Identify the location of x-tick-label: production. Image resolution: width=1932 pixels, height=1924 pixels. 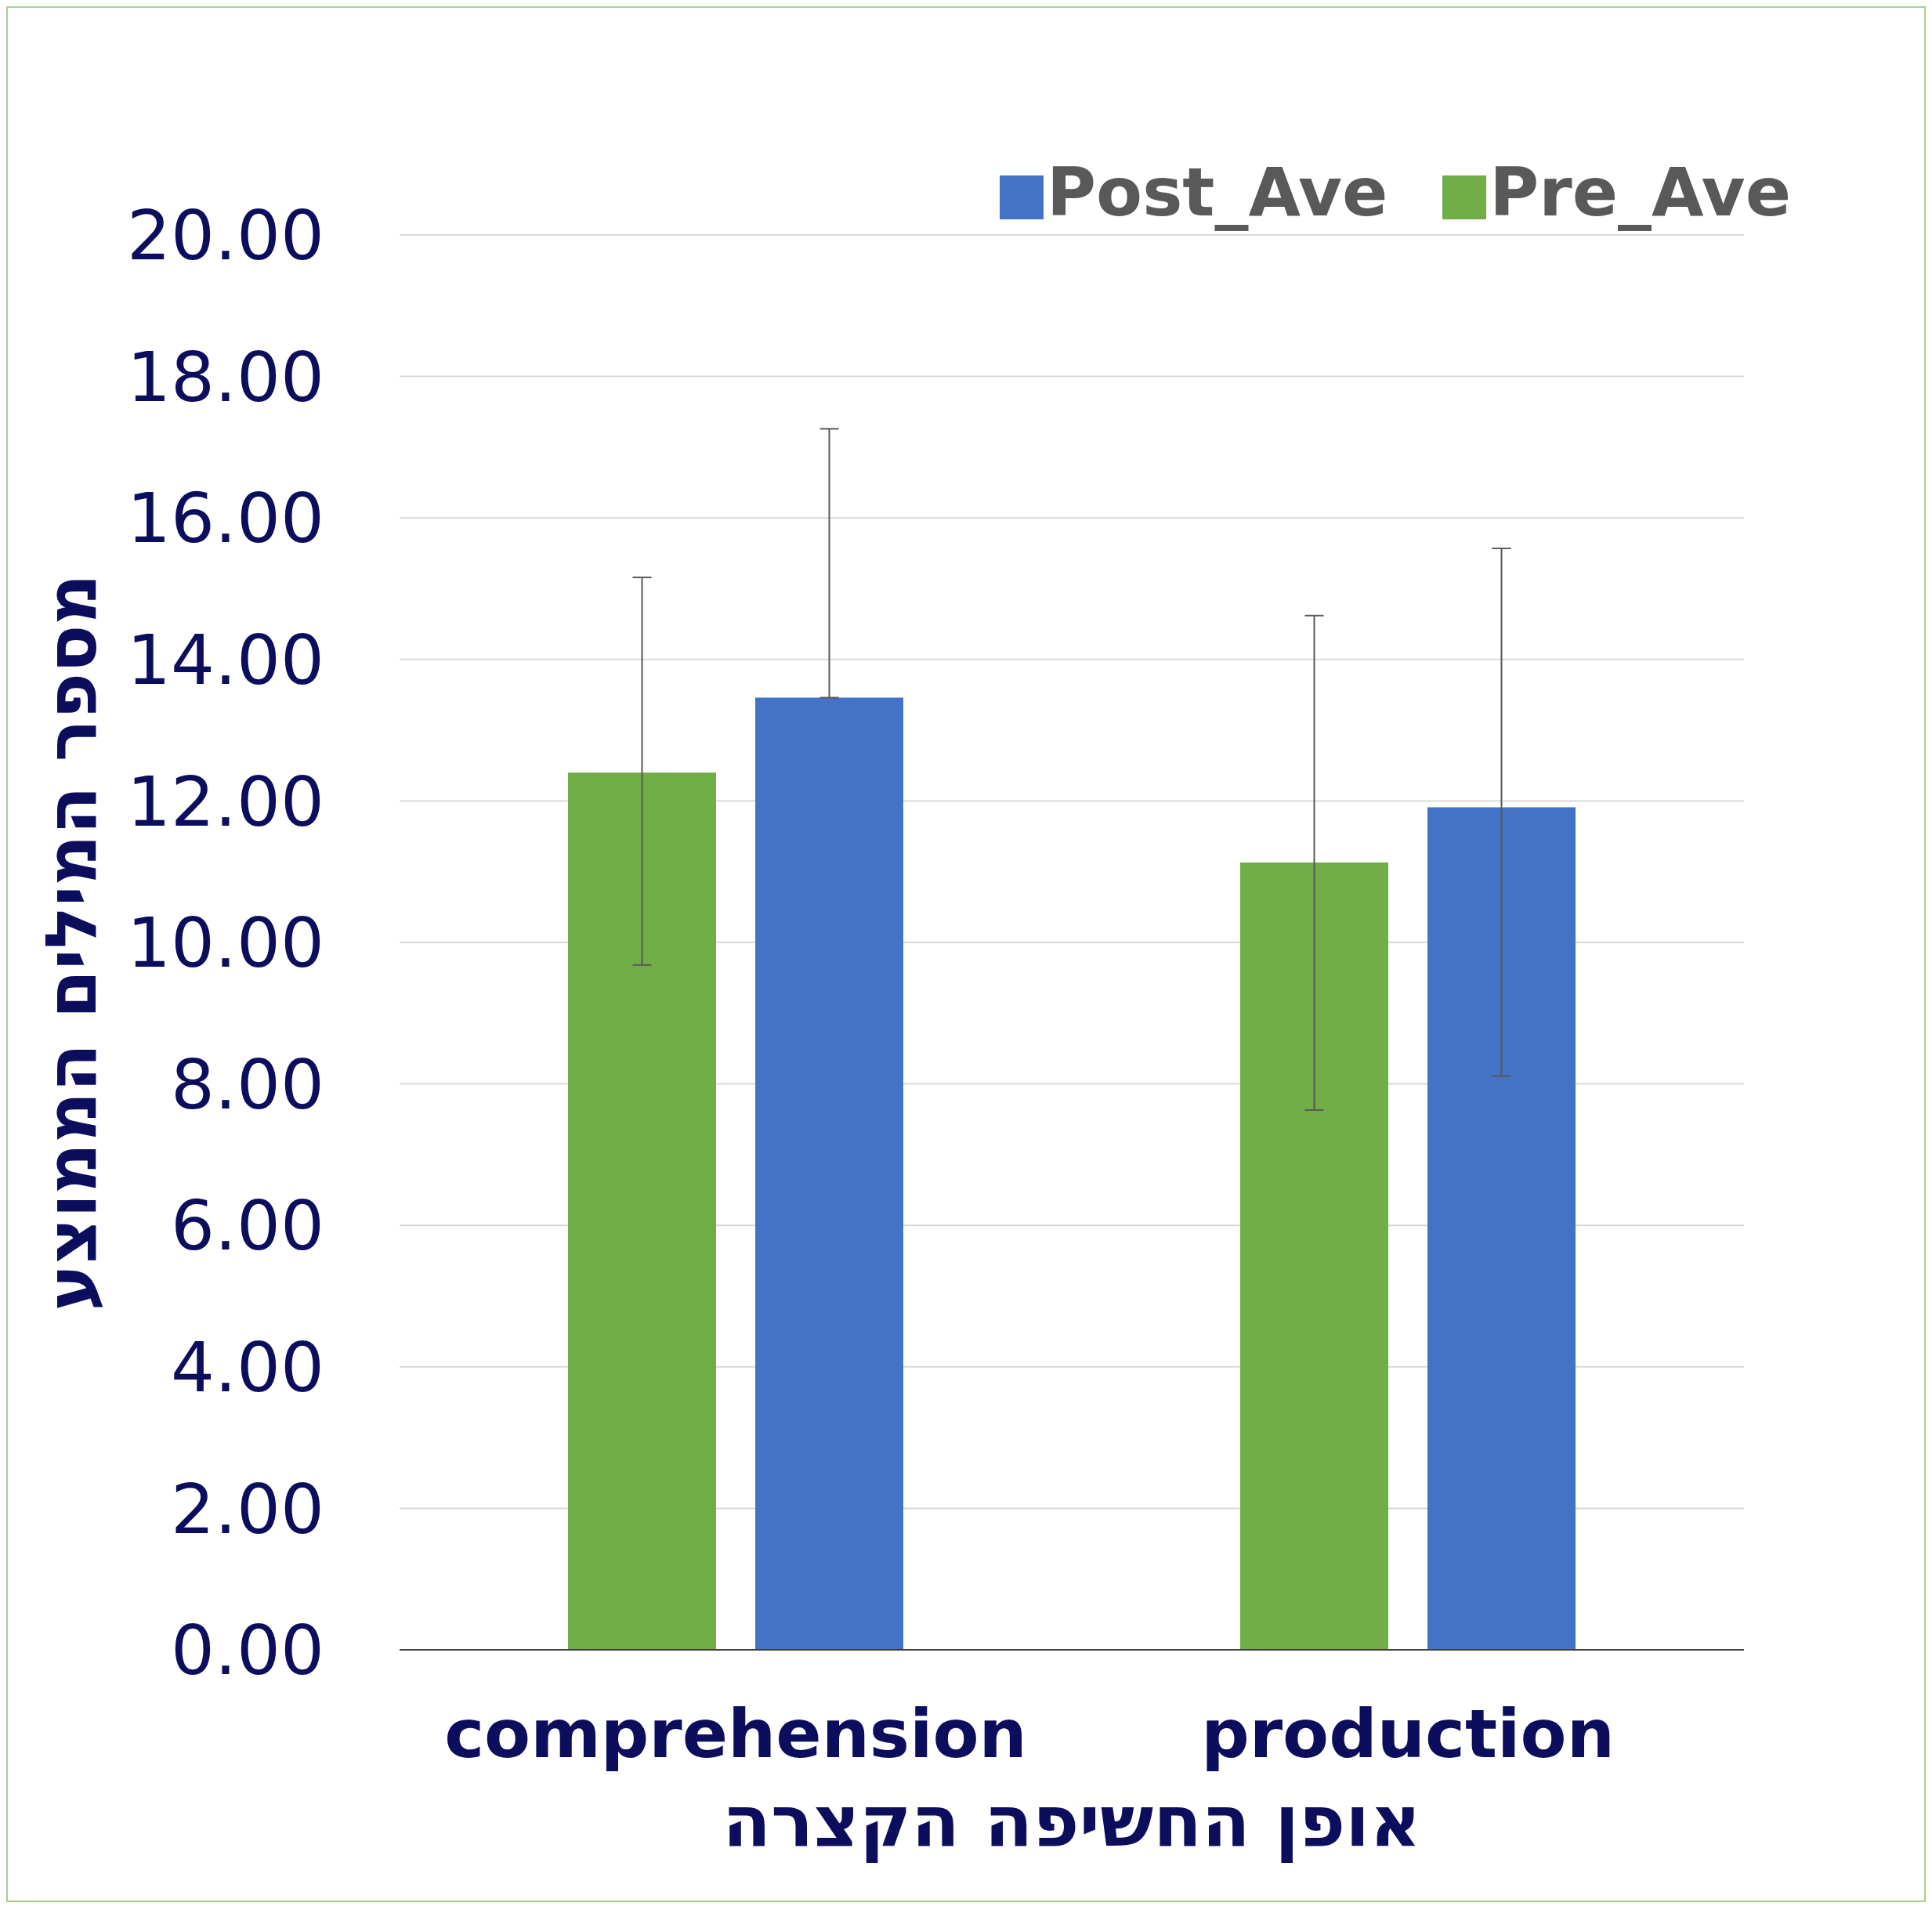
(1408, 1734).